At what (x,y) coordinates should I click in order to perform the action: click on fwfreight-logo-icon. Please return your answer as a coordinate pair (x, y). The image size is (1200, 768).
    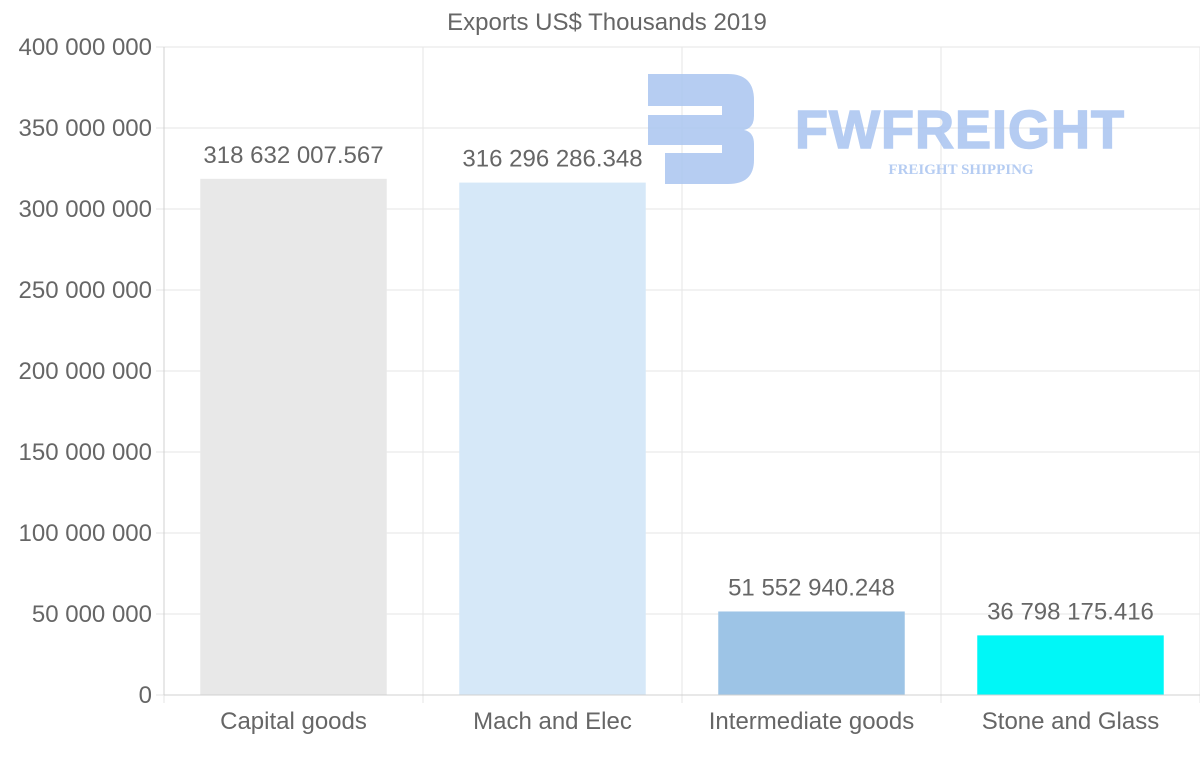
    Looking at the image, I should click on (701, 129).